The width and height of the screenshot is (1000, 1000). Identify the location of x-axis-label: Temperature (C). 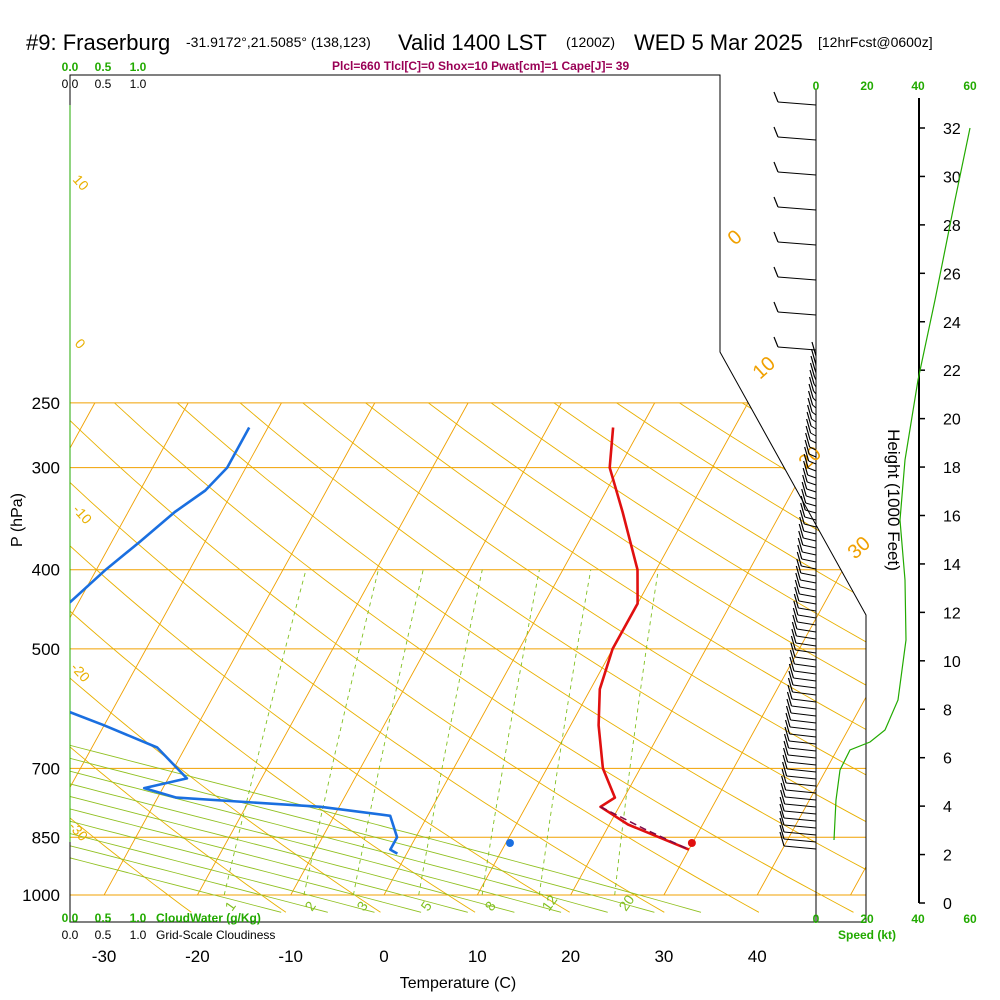
(458, 983).